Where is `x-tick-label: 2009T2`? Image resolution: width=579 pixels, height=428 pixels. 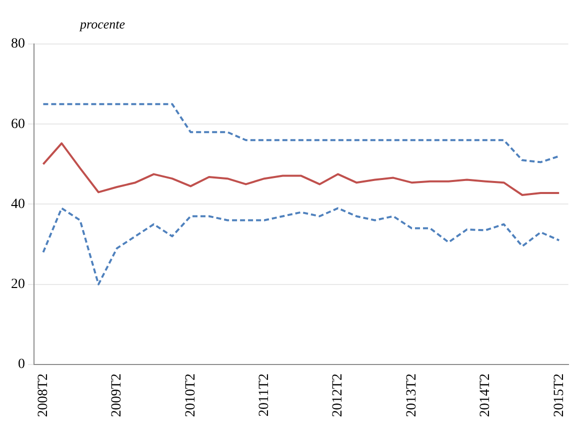
x-tick-label: 2009T2 is located at coordinates (117, 395).